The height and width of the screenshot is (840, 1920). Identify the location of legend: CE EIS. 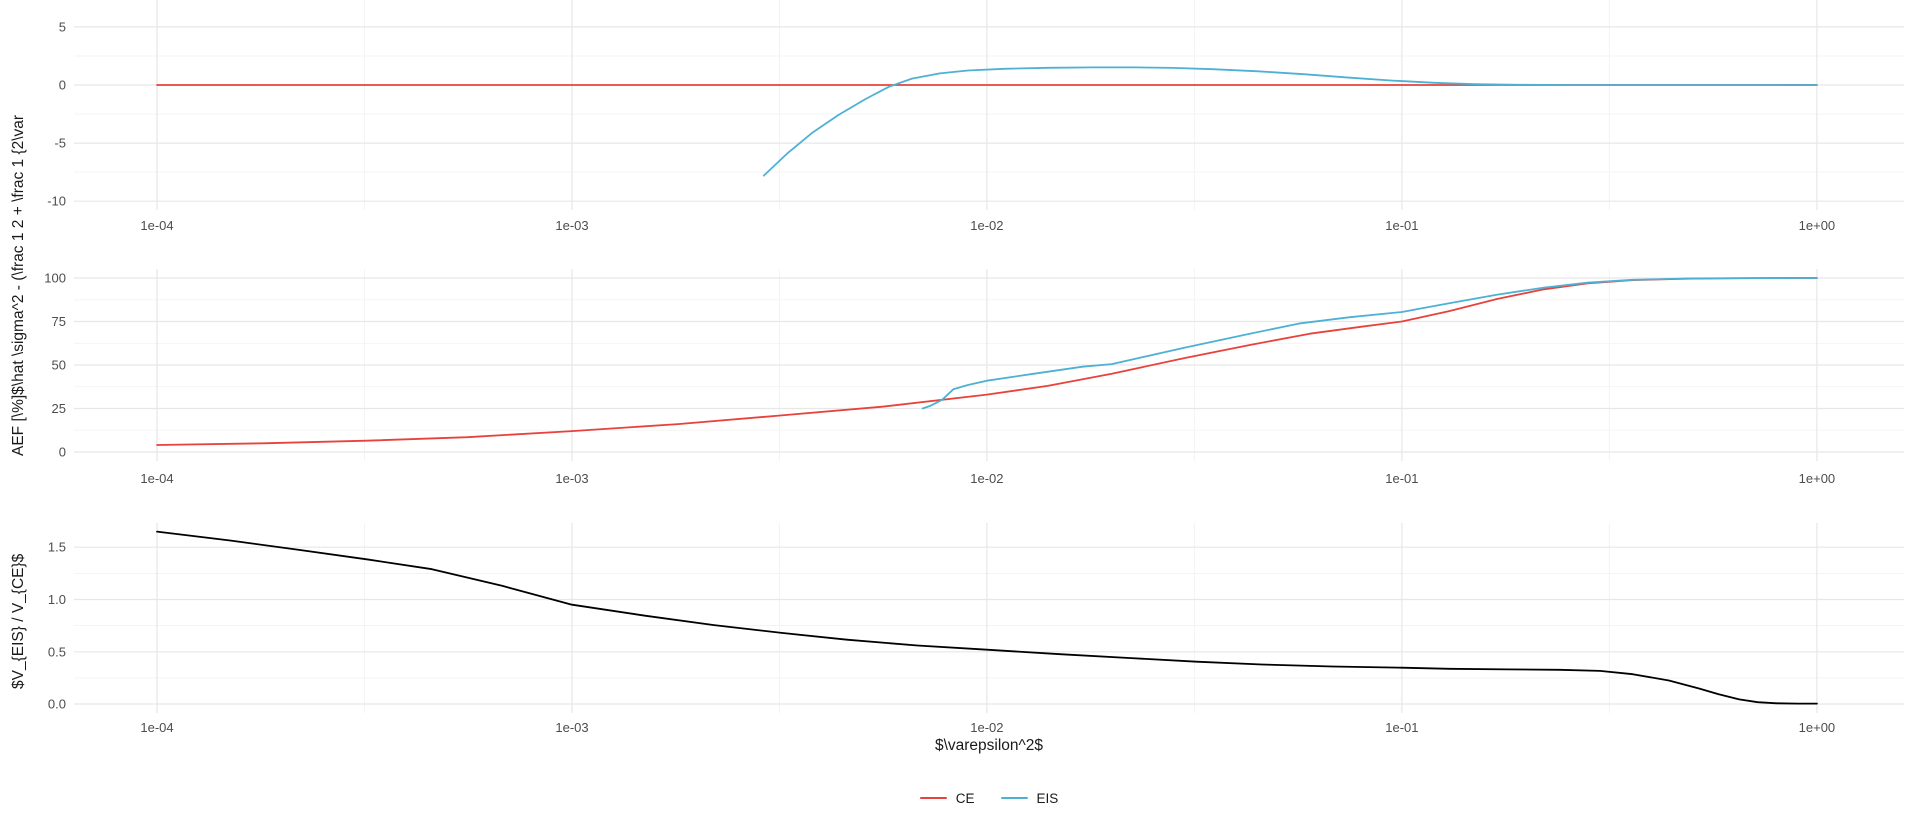
(989, 798).